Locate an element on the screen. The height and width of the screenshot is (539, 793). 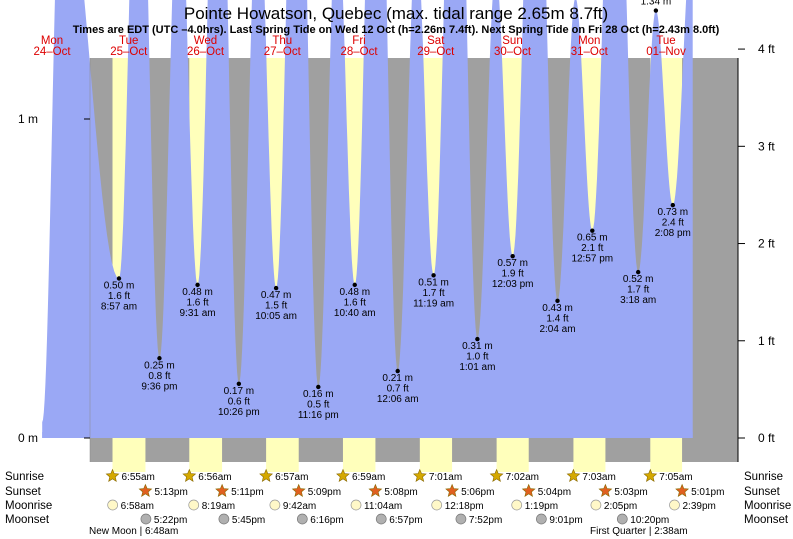
tide-point-label: 11:16 pm is located at coordinates (318, 415).